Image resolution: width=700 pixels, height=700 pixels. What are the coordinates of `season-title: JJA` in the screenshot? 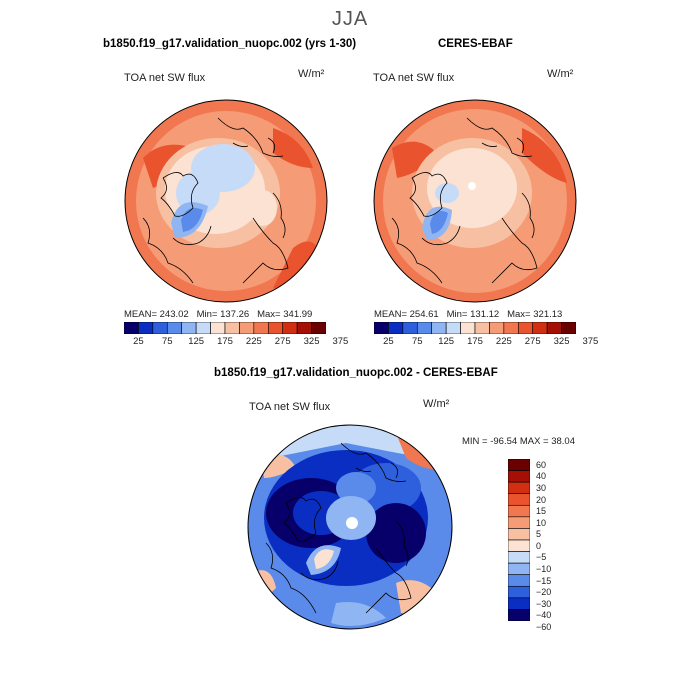 It's located at (350, 19).